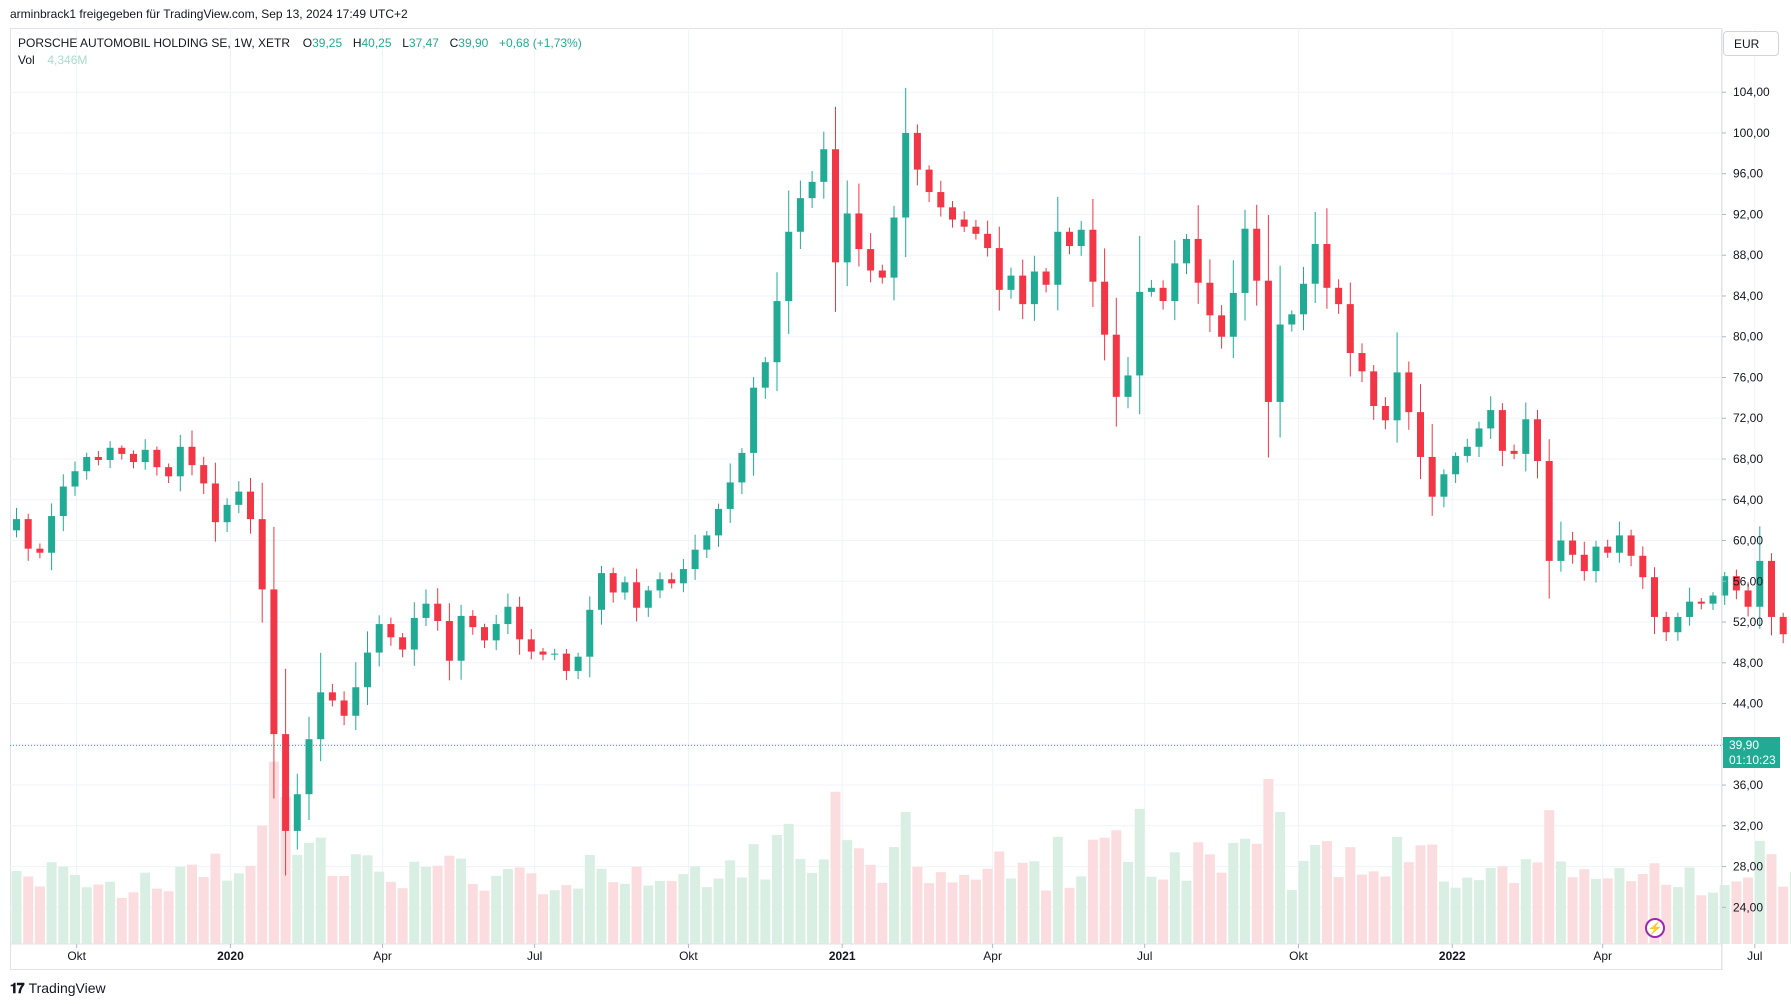  Describe the element at coordinates (1748, 418) in the screenshot. I see `price-tick-label: 72,00` at that location.